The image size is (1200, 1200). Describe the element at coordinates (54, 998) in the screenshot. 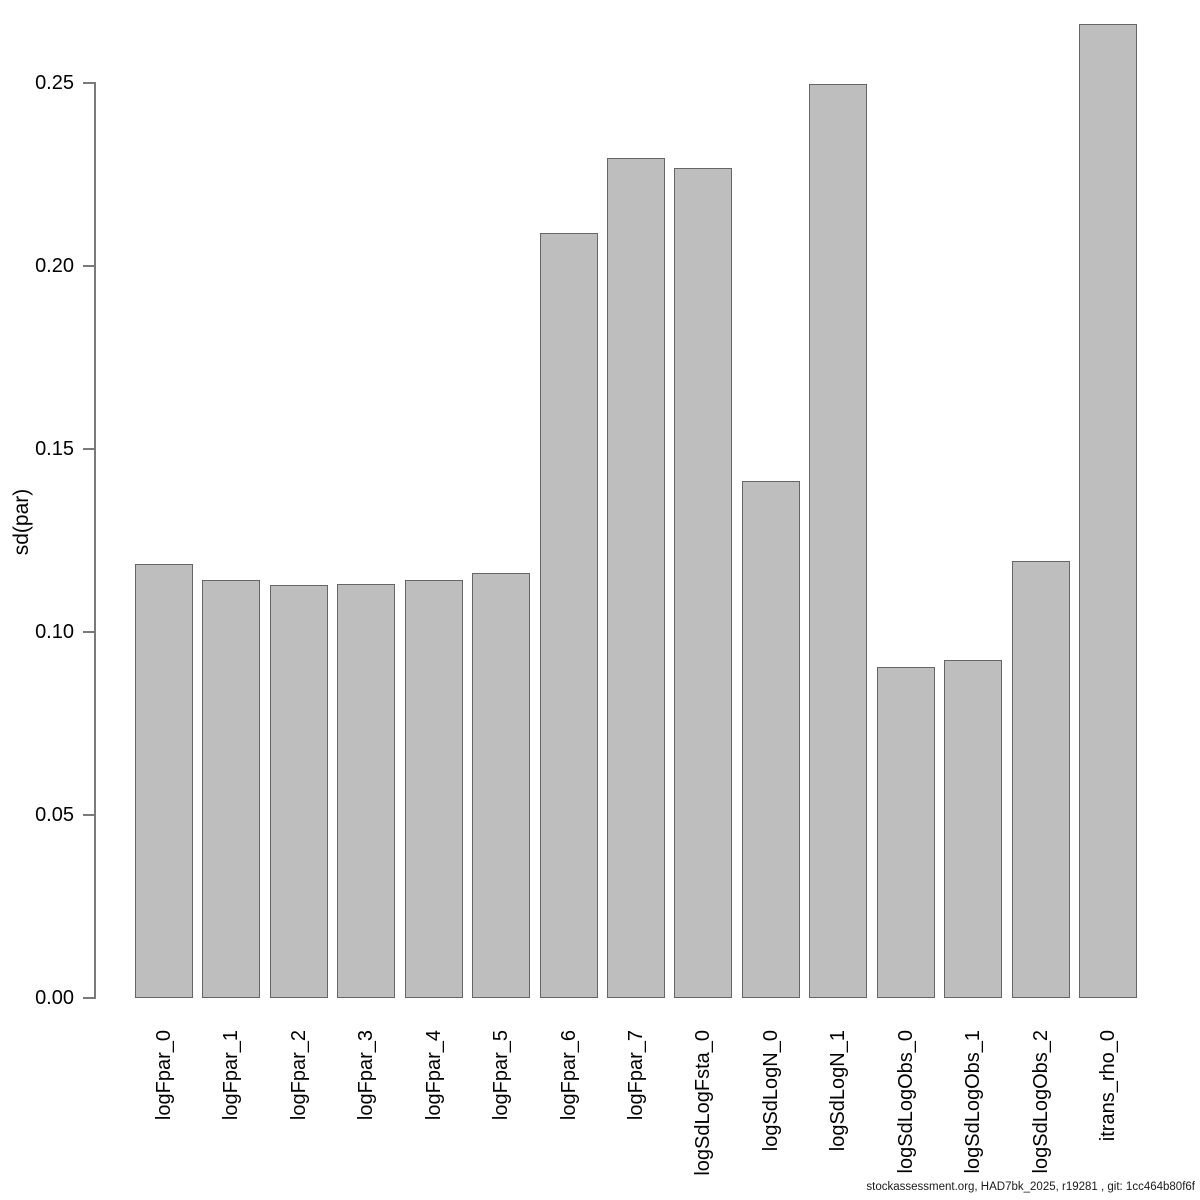

I see `y-axis-tick-label: 0.00` at that location.